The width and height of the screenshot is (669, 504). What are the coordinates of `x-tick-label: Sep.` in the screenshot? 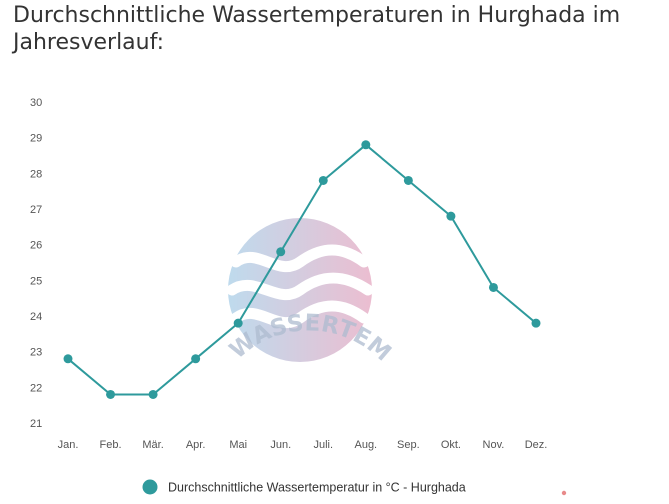 It's located at (408, 445).